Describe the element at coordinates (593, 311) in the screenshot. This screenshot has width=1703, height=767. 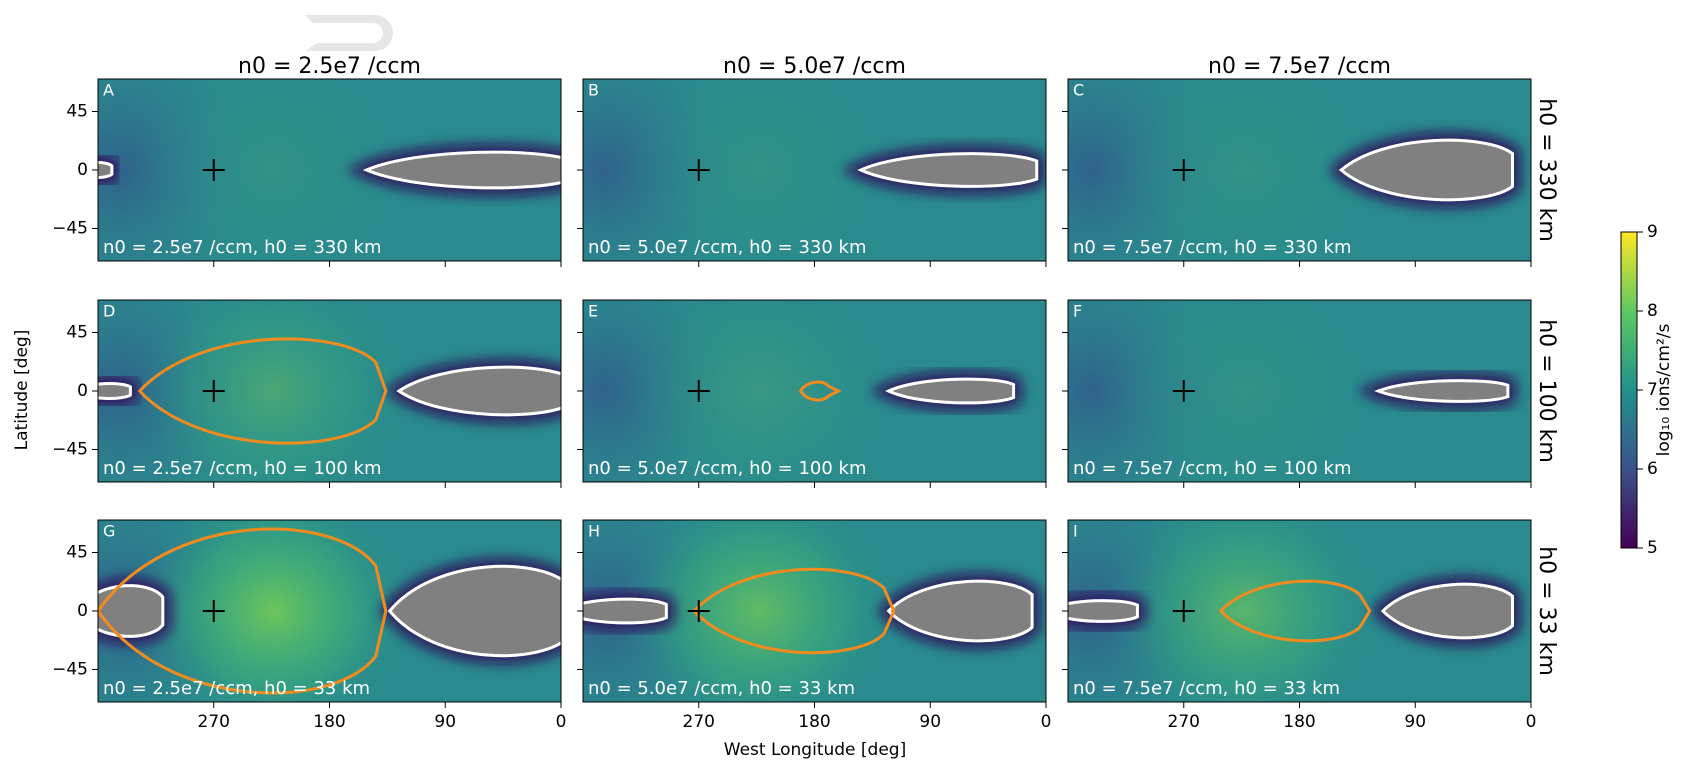
I see `panel-letter: E` at that location.